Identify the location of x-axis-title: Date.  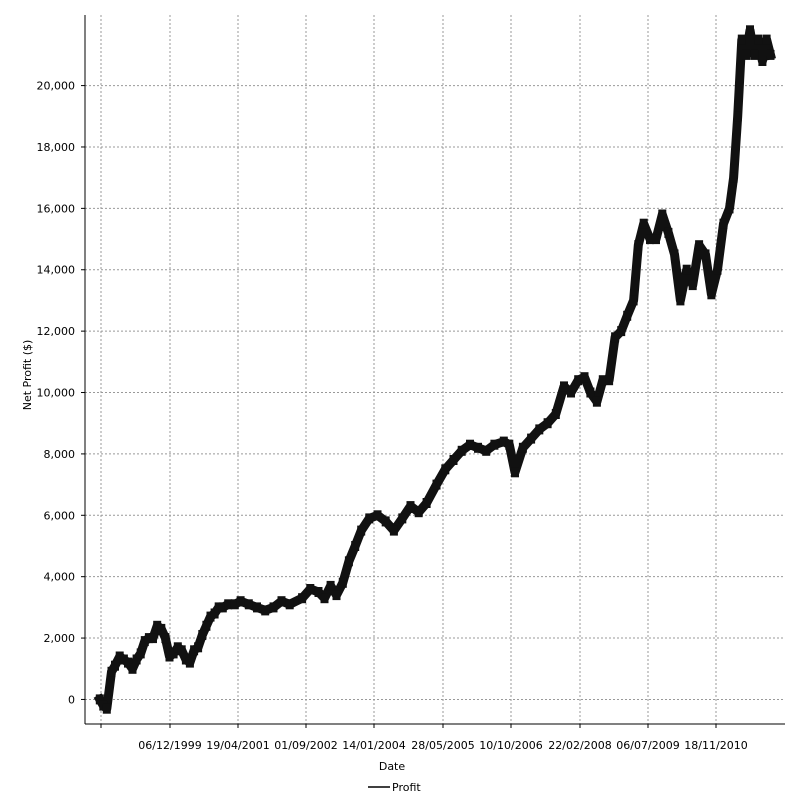
(392, 766).